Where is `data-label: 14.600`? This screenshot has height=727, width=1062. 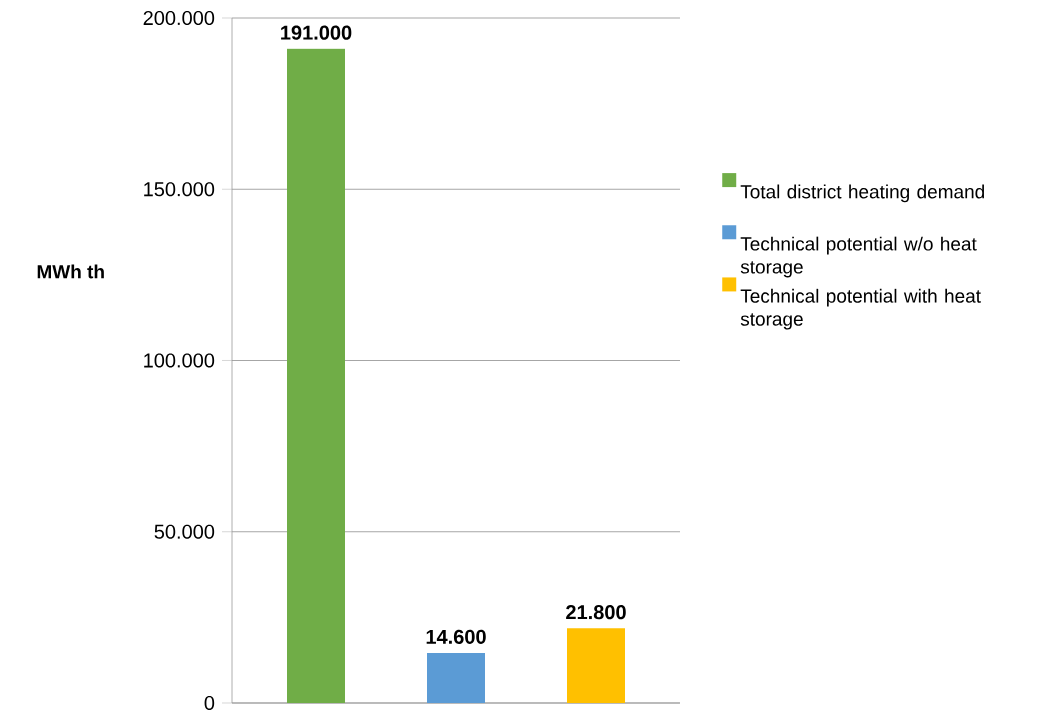 data-label: 14.600 is located at coordinates (456, 637).